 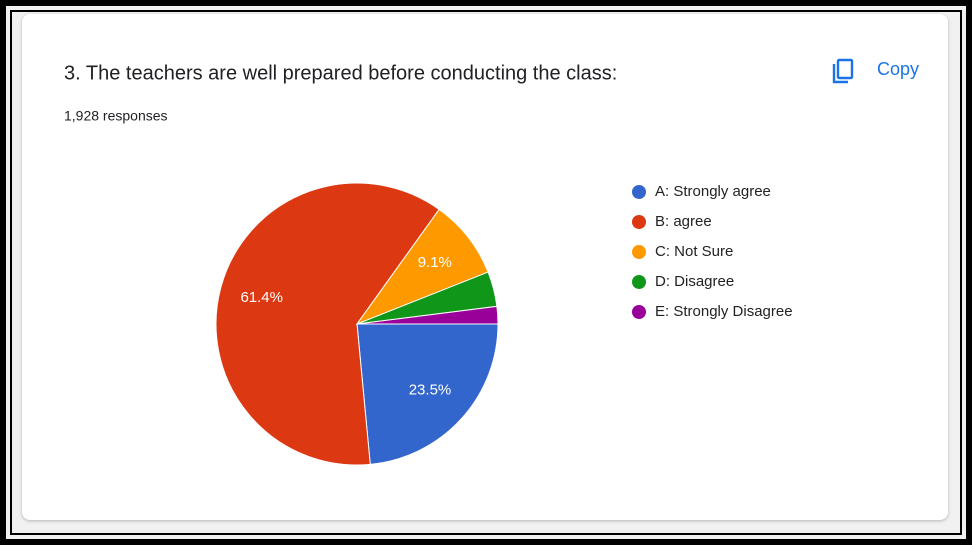 What do you see at coordinates (875, 71) in the screenshot?
I see `copy-button: Copy` at bounding box center [875, 71].